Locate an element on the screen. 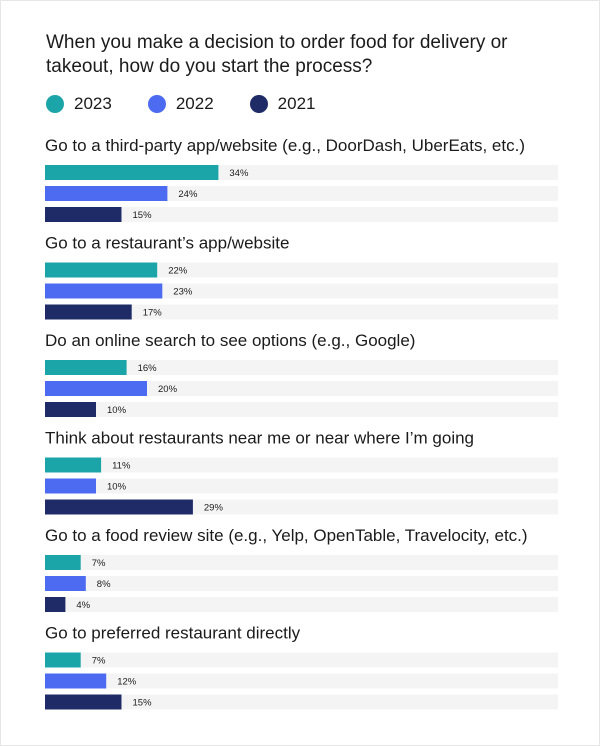 Image resolution: width=600 pixels, height=746 pixels. value-label: 4% is located at coordinates (83, 605).